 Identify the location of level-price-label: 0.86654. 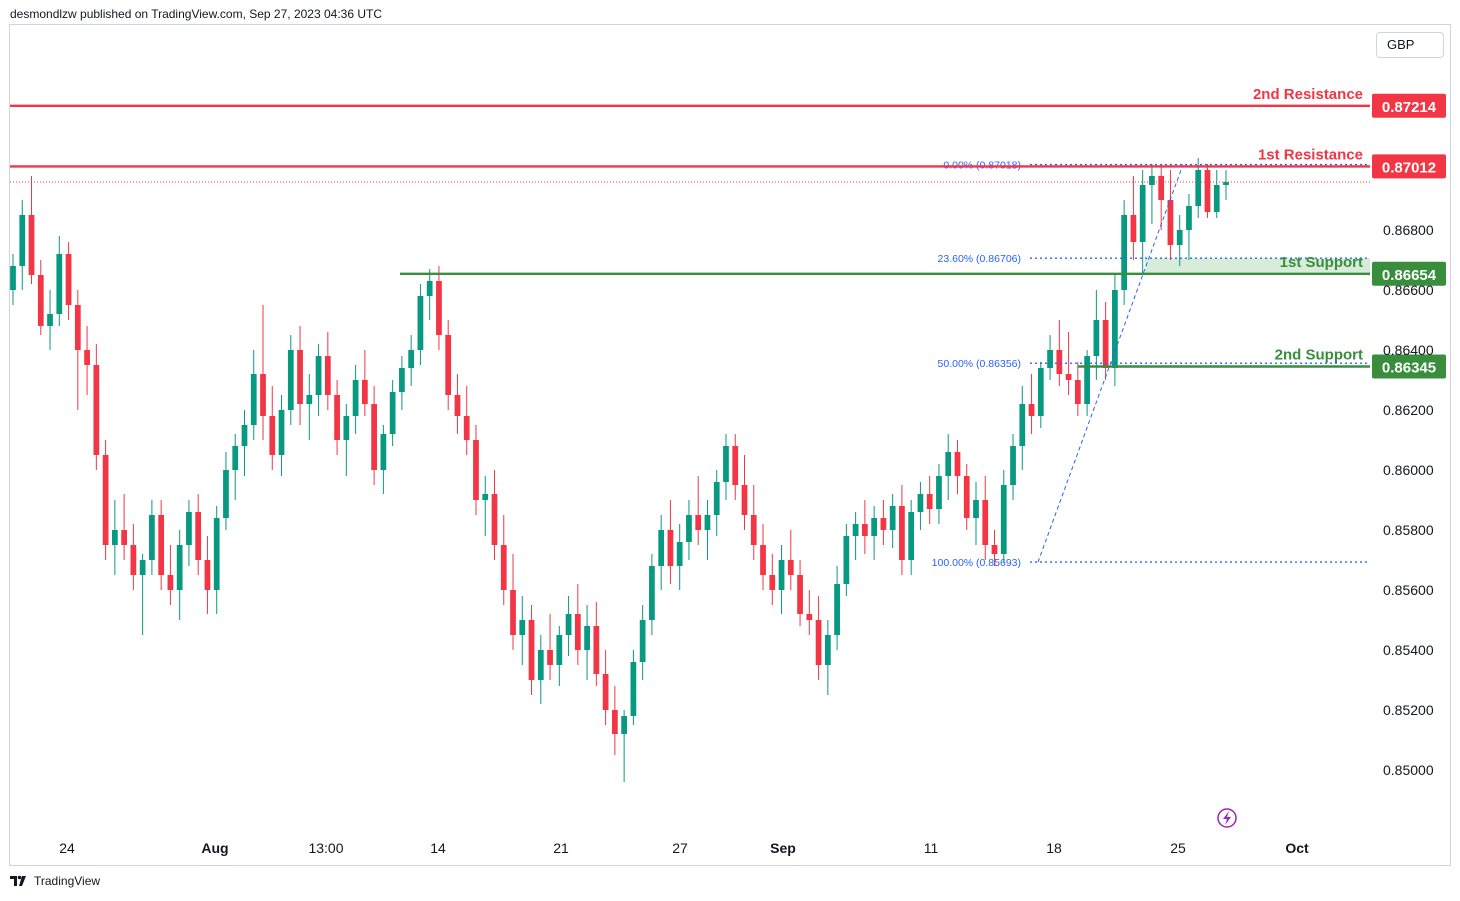
(1409, 275).